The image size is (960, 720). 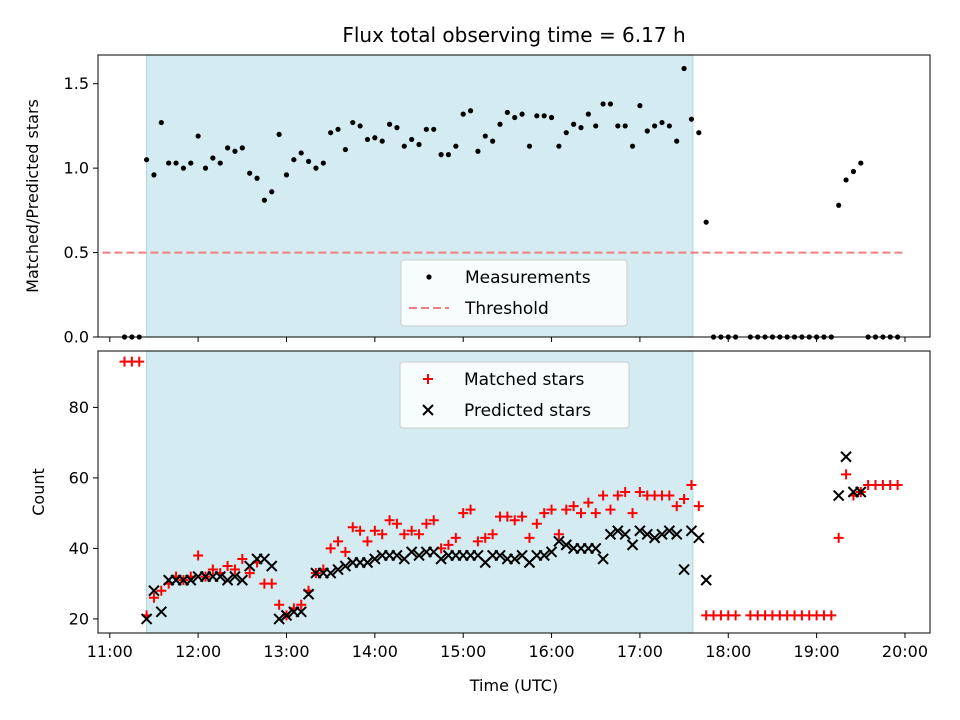 What do you see at coordinates (513, 35) in the screenshot?
I see `chart-title: Flux total observing time = 6.17 h` at bounding box center [513, 35].